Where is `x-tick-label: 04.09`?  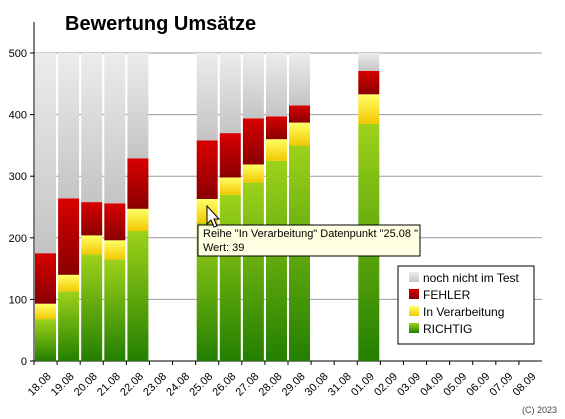 x-tick-label: 04.09 is located at coordinates (432, 385).